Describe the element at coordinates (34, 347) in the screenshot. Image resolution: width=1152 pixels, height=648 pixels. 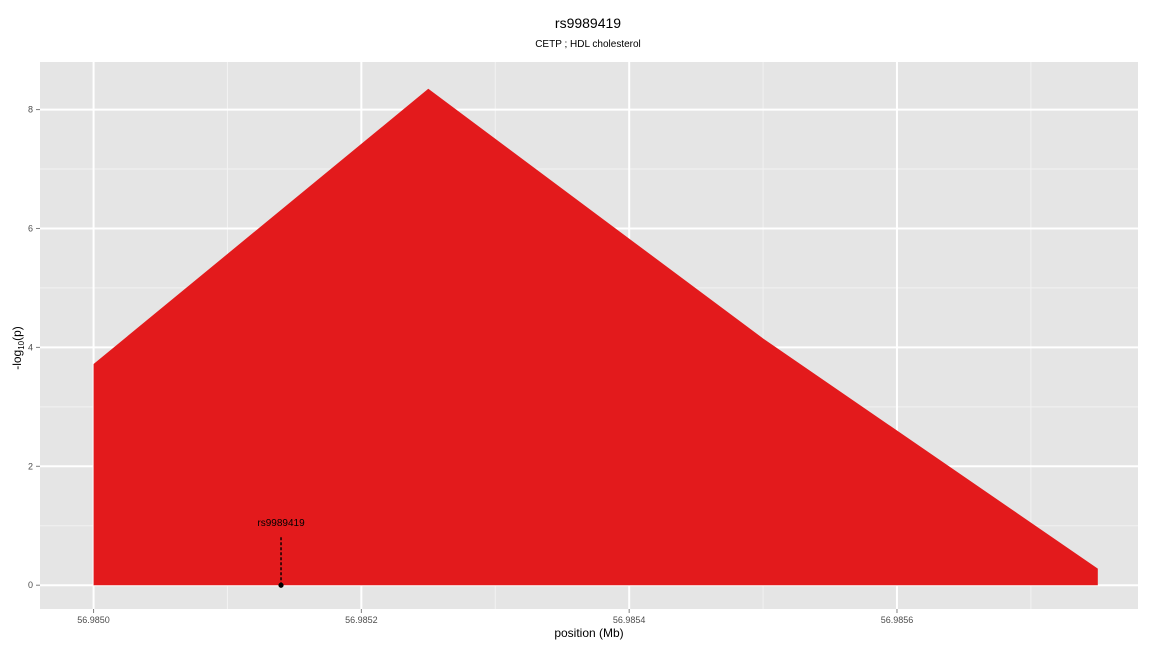
I see `y-axis-ticks: 0 2 4 6 8` at that location.